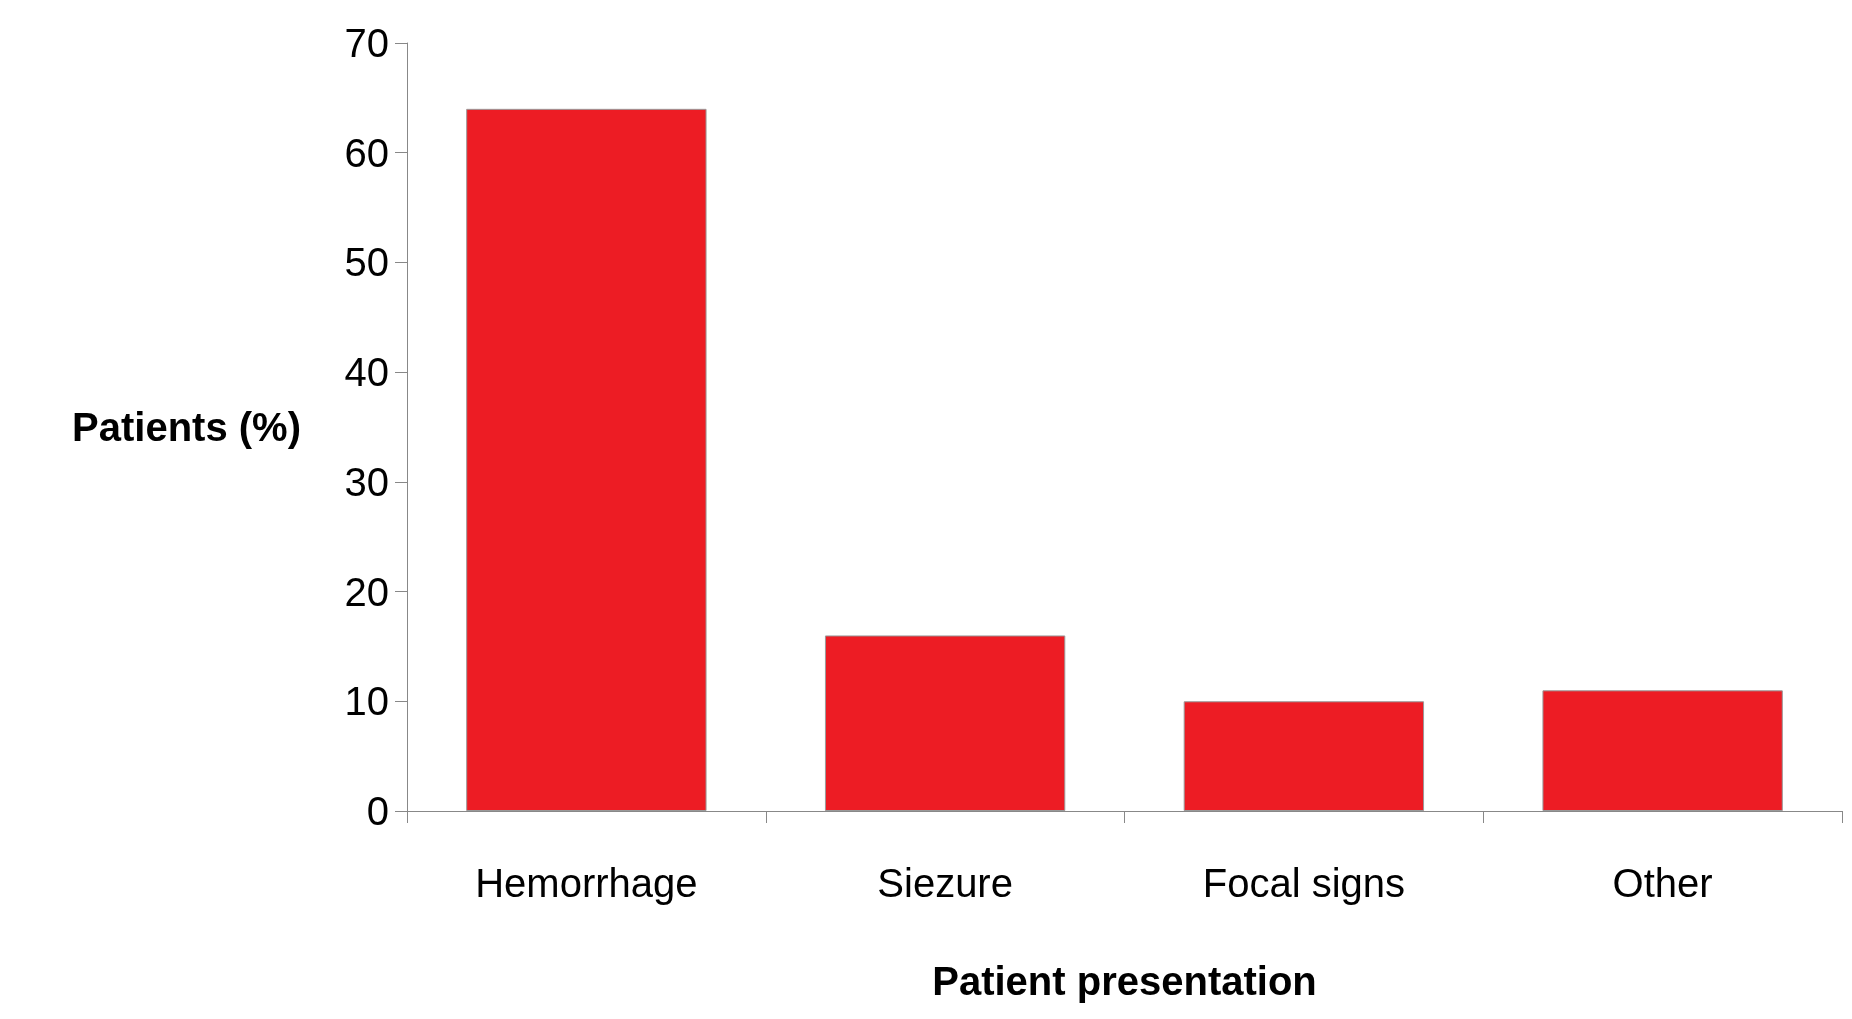 This screenshot has width=1852, height=1019. I want to click on y-tick-label: 50, so click(366, 262).